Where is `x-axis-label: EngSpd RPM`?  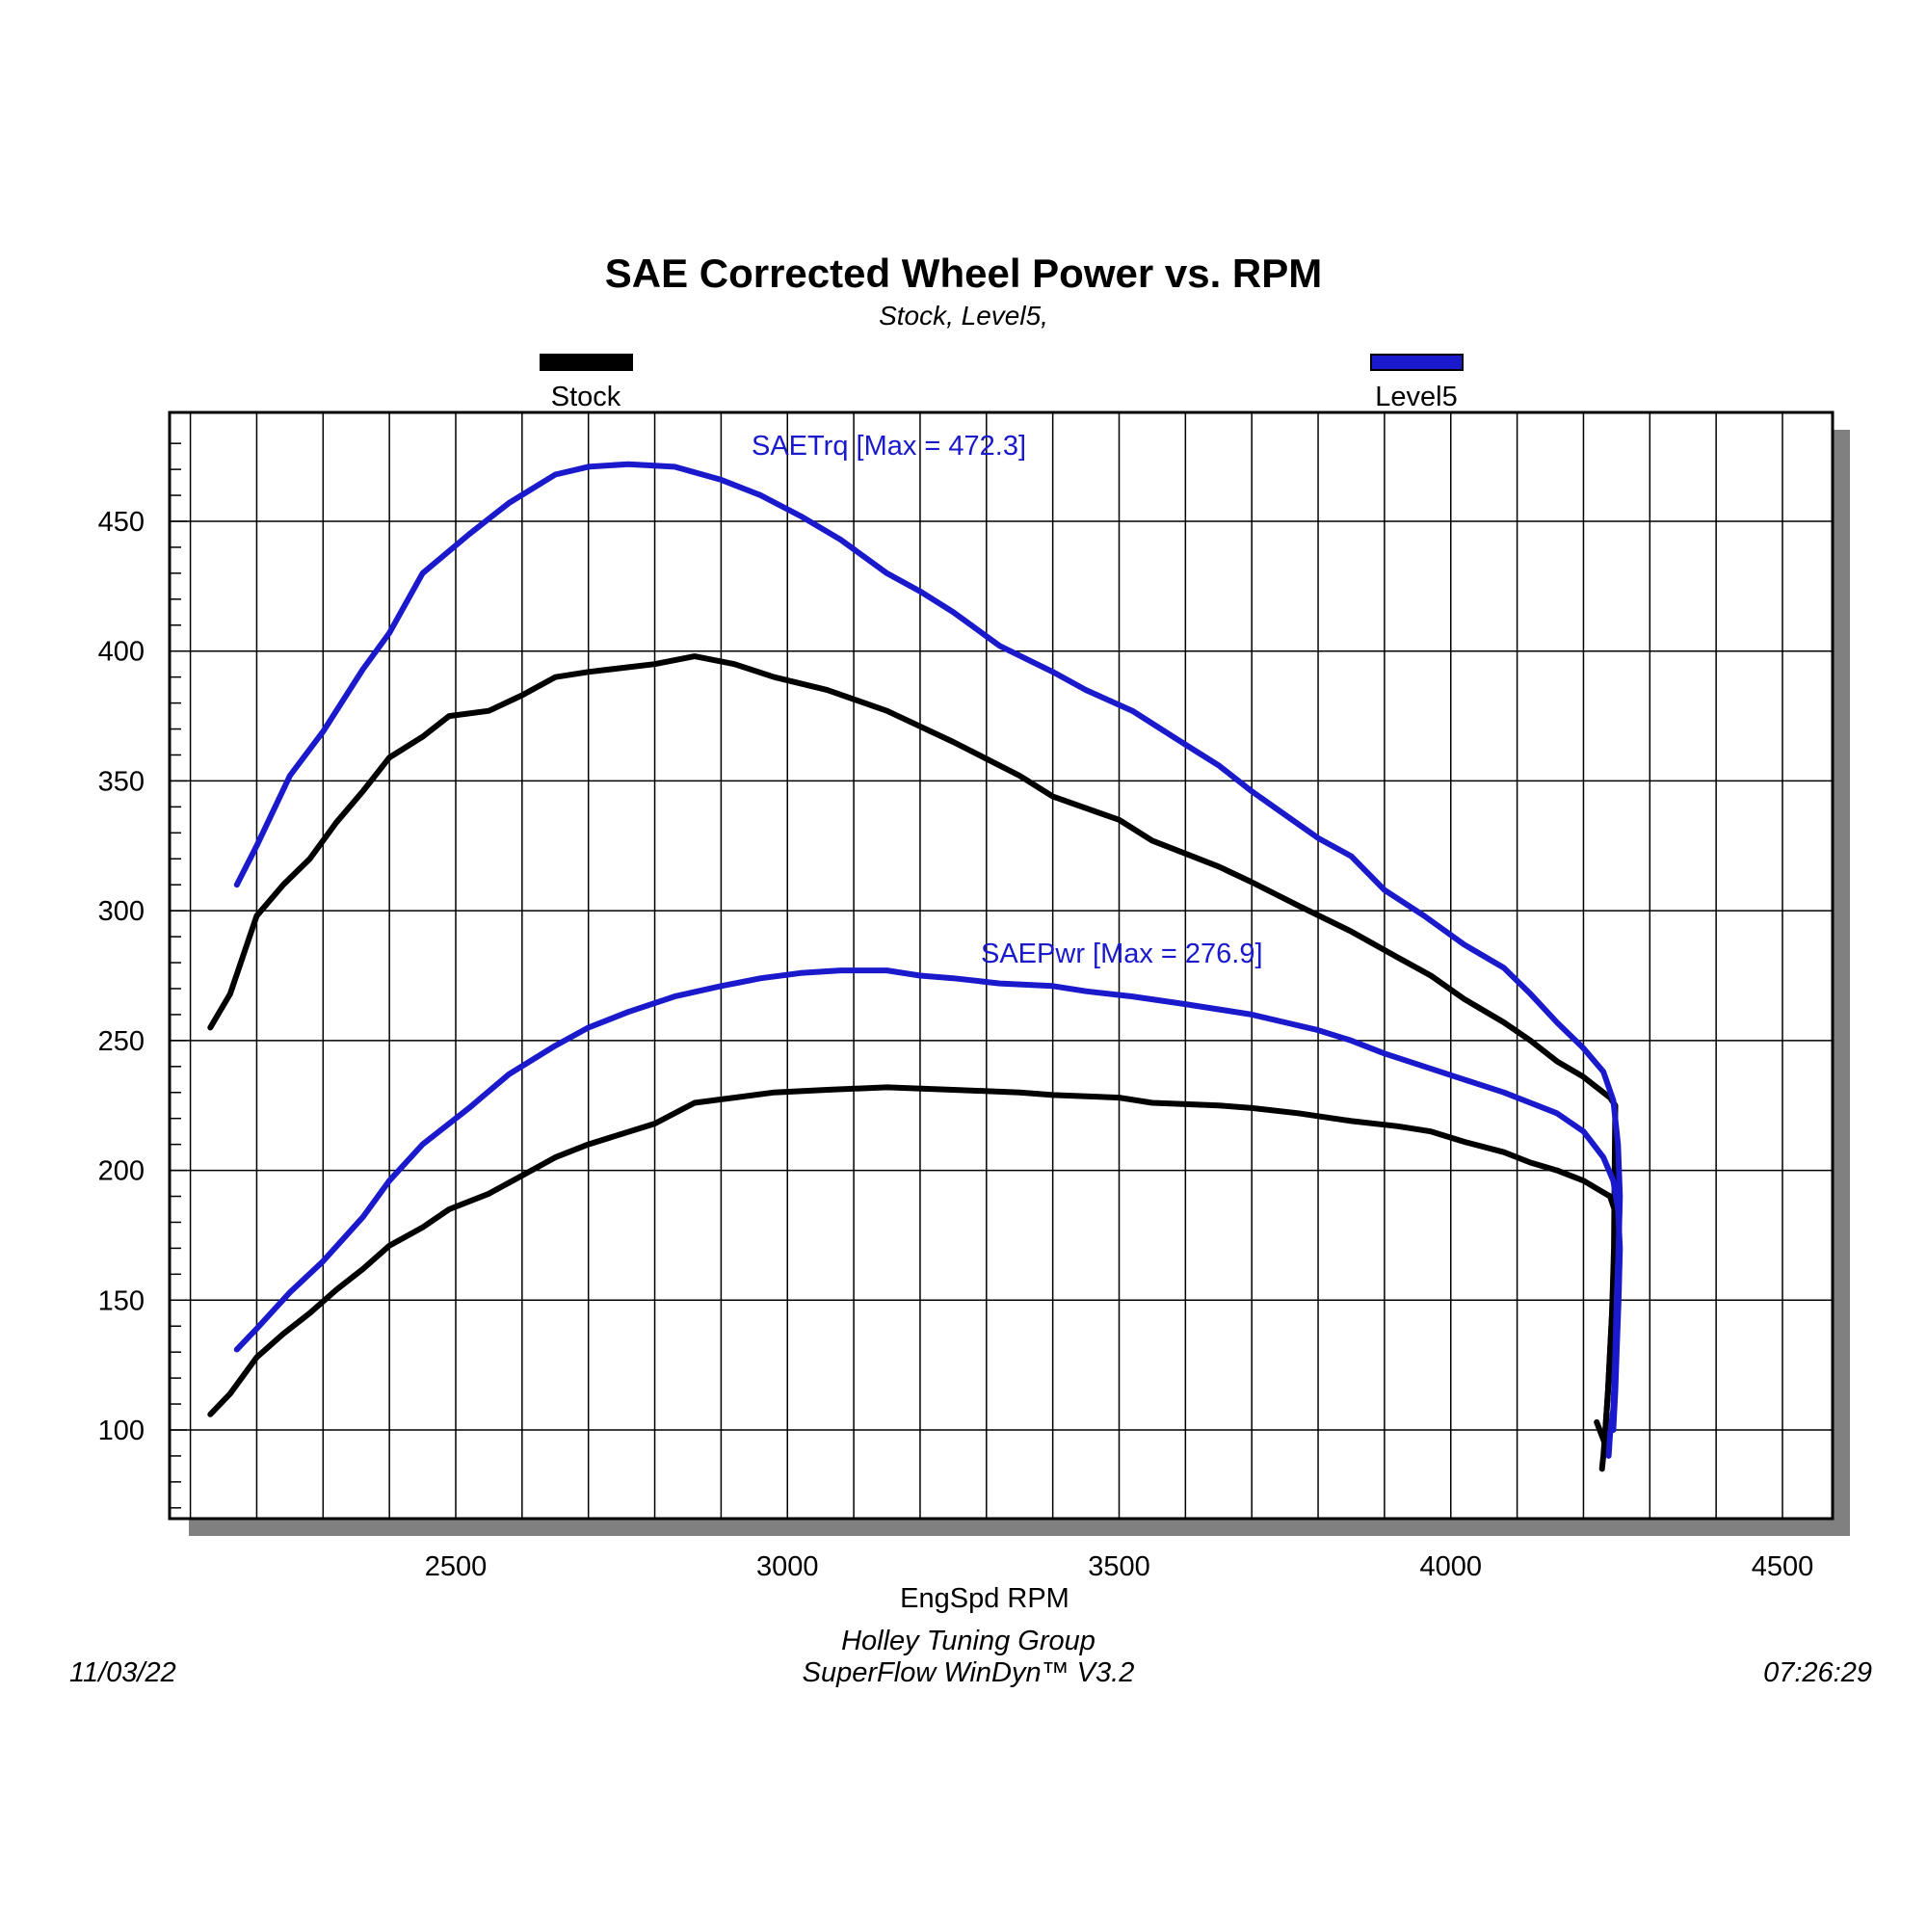 x-axis-label: EngSpd RPM is located at coordinates (984, 1598).